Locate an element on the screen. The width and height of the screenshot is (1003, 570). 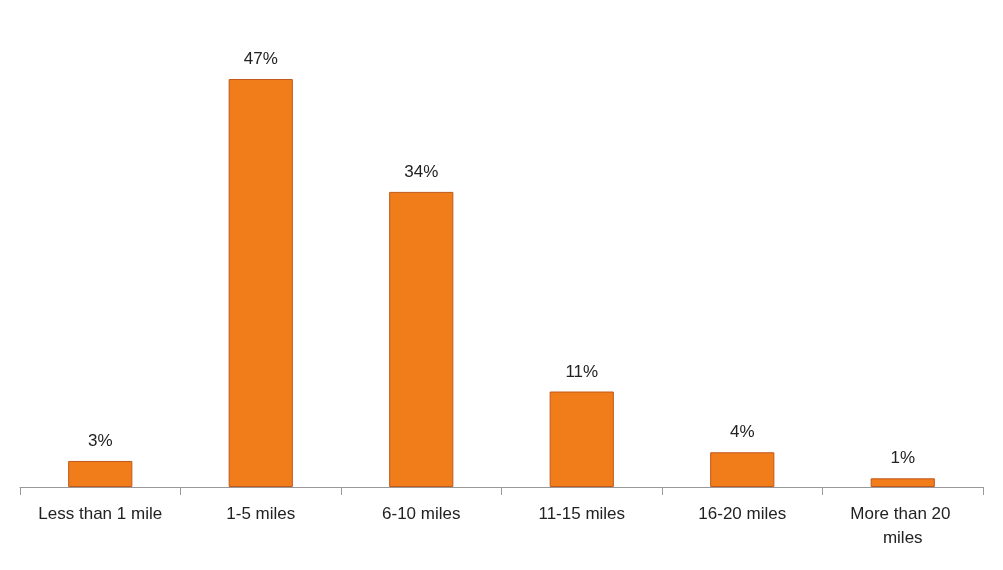
x-tick-label: Less than 1 mile is located at coordinates (100, 513).